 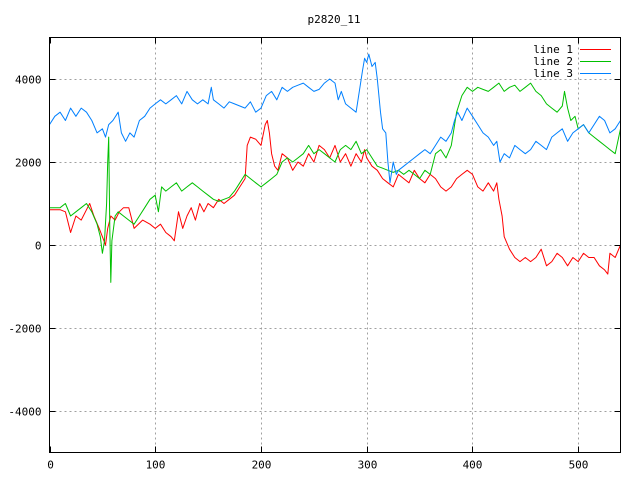 What do you see at coordinates (262, 465) in the screenshot?
I see `x-tick-label: 200` at bounding box center [262, 465].